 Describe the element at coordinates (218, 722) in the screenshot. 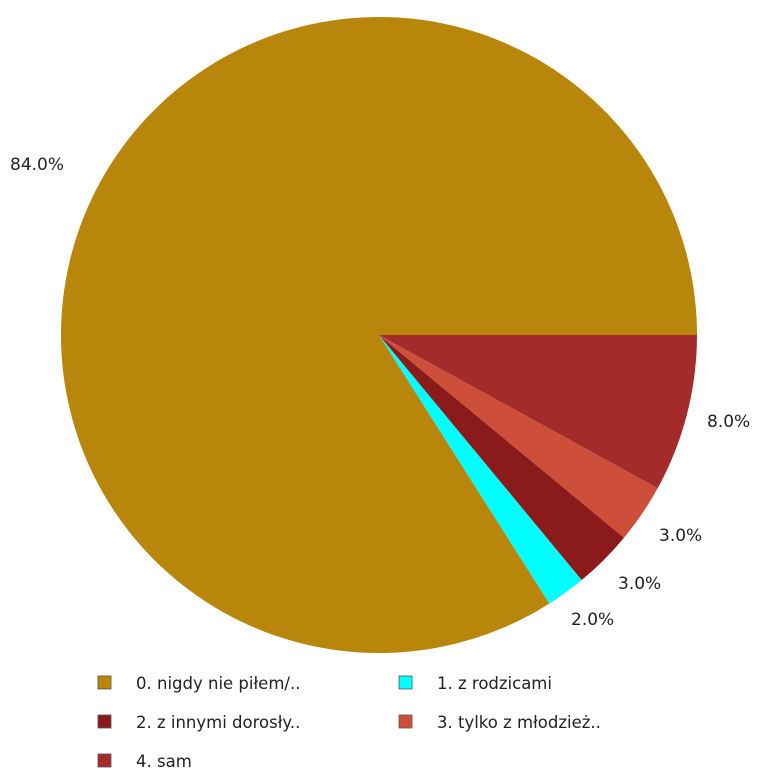

I see `legend-label-2: 2. z innymi dorosły..` at that location.